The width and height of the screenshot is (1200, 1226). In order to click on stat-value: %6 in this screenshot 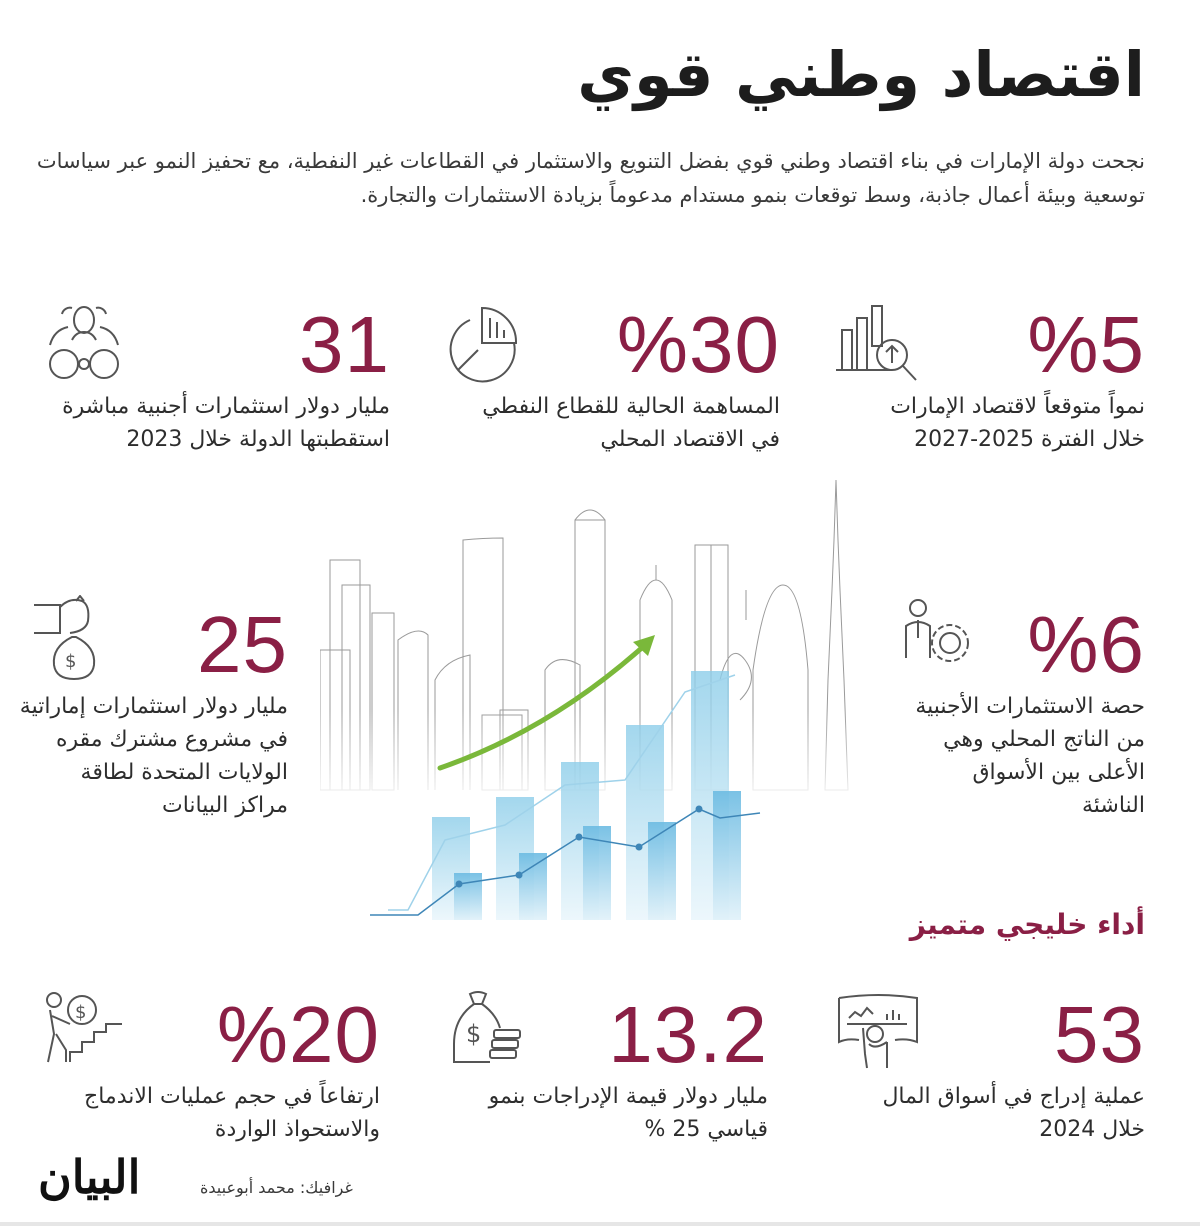, I will do `click(1086, 644)`.